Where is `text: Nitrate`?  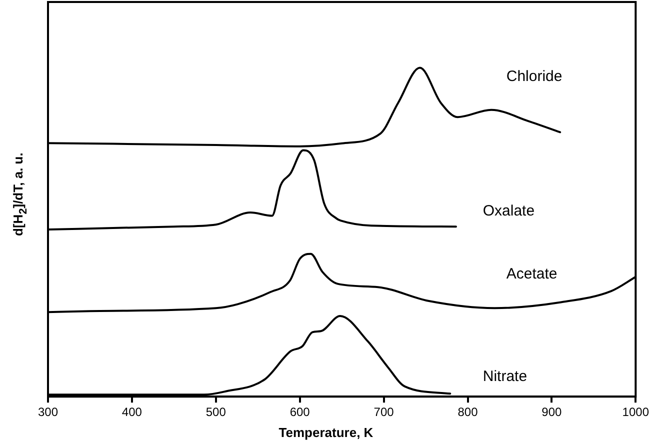 text: Nitrate is located at coordinates (505, 377).